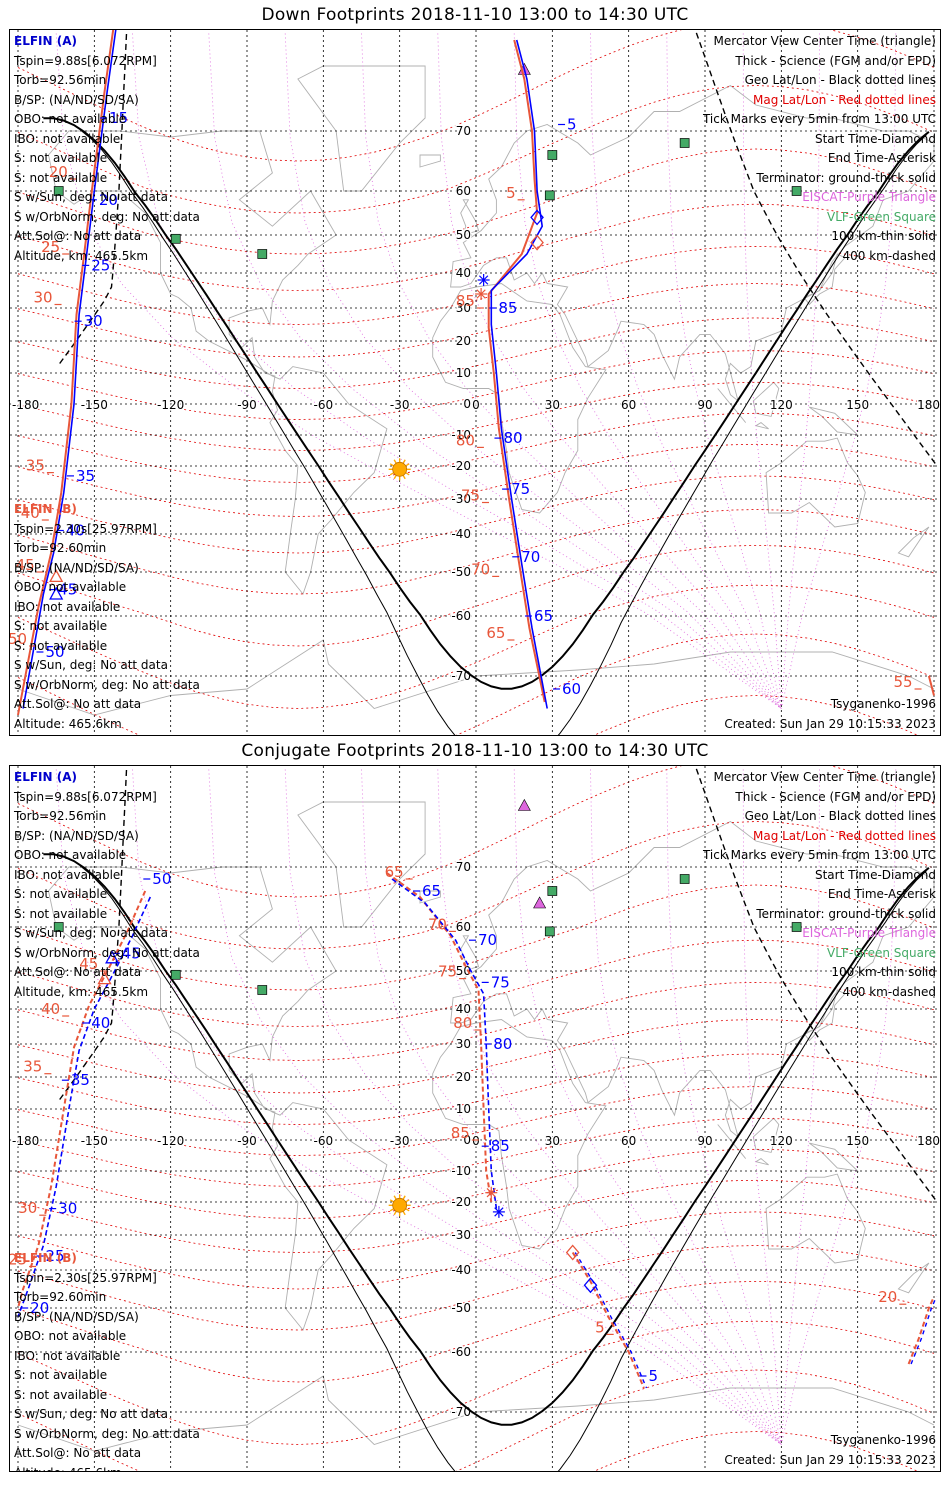 Image resolution: width=950 pixels, height=1500 pixels. Describe the element at coordinates (928, 405) in the screenshot. I see `lon-tick-label: 180` at that location.